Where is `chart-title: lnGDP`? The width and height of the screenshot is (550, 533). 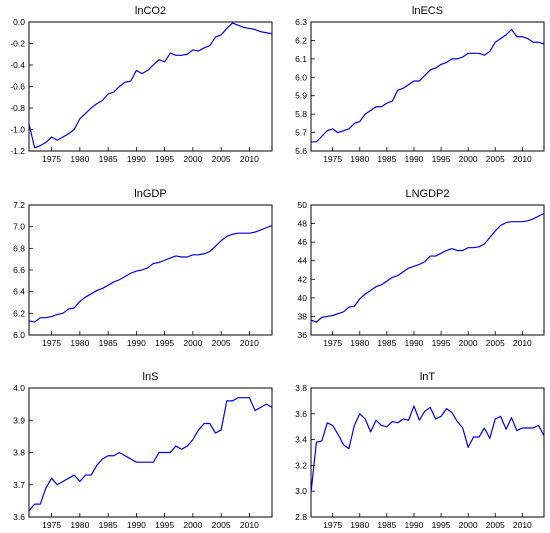 chart-title: lnGDP is located at coordinates (150, 194).